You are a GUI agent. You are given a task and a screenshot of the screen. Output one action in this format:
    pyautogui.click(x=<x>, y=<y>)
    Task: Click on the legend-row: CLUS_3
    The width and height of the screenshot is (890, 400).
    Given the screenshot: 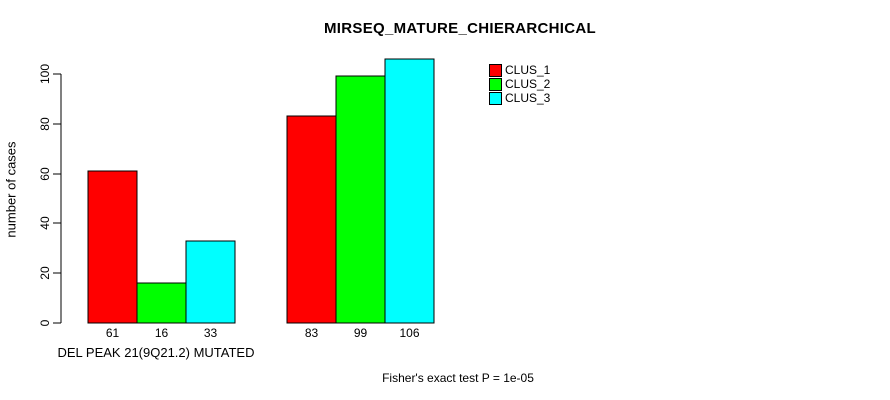 What is the action you would take?
    pyautogui.click(x=519, y=98)
    